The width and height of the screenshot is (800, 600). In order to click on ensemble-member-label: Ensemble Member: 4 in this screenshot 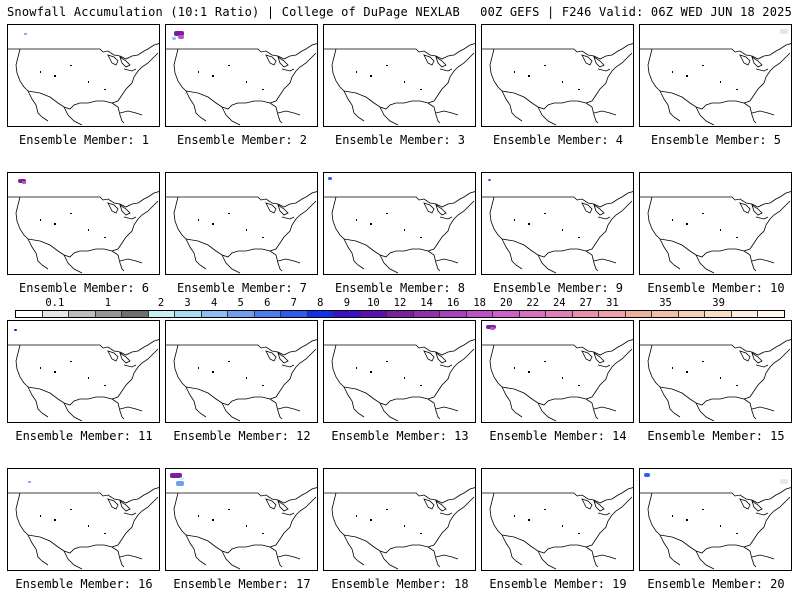, I will do `click(558, 140)`.